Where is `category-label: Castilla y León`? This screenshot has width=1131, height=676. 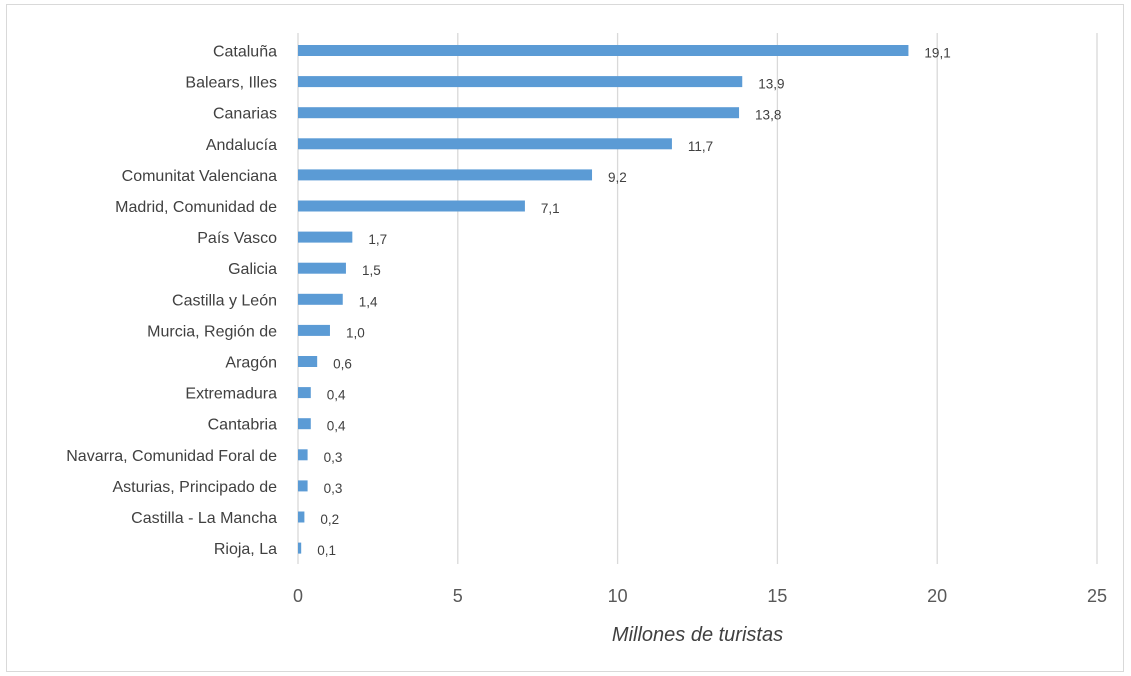
category-label: Castilla y León is located at coordinates (224, 300).